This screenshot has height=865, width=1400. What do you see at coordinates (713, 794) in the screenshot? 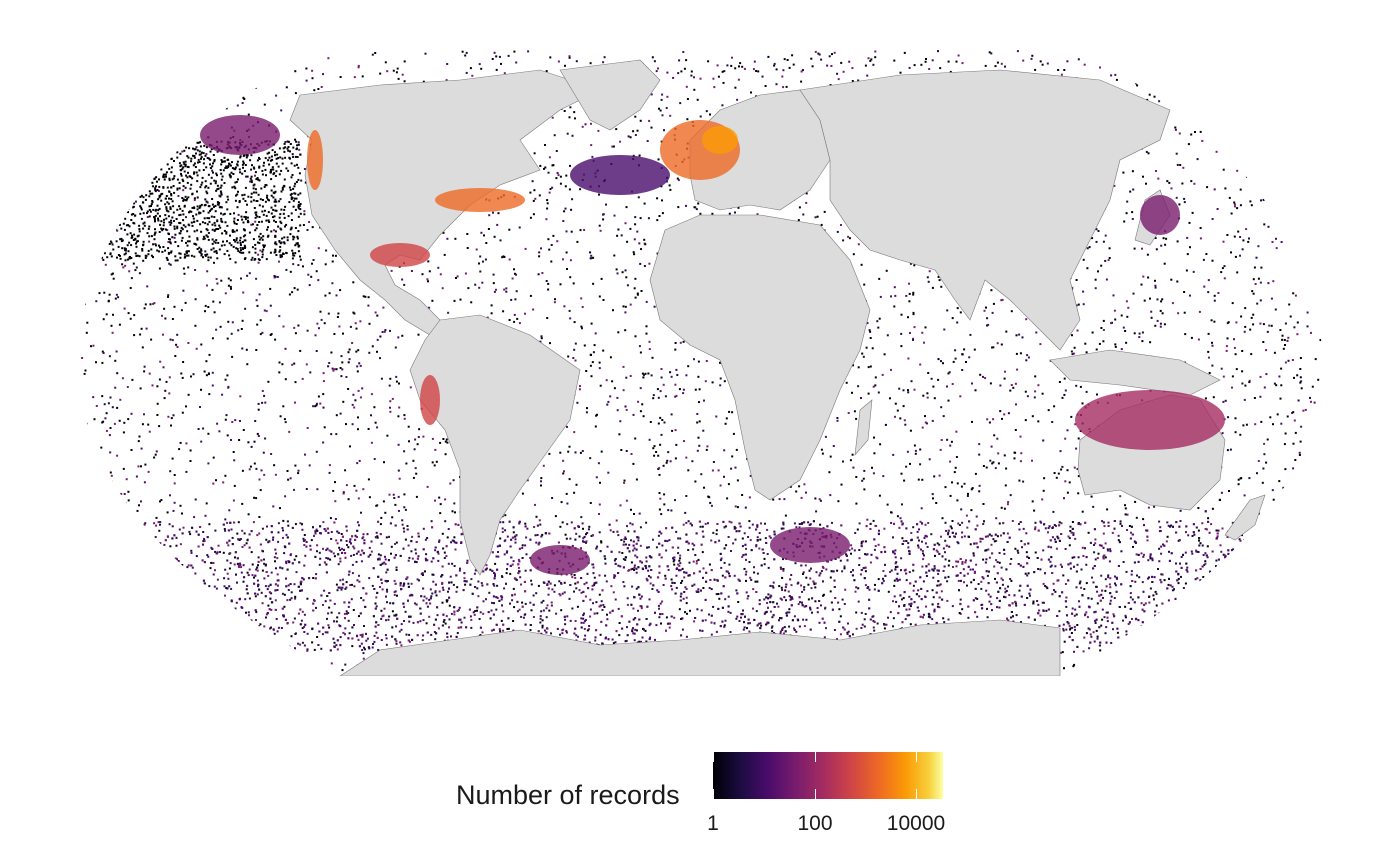
I see `legend-tick-1-bottom` at bounding box center [713, 794].